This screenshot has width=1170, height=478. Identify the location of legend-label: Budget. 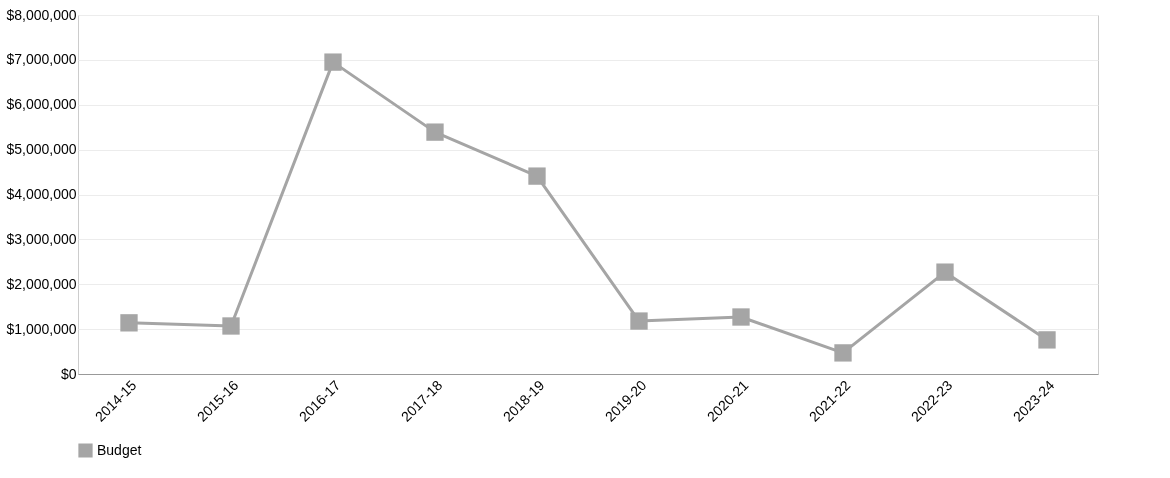
(119, 449).